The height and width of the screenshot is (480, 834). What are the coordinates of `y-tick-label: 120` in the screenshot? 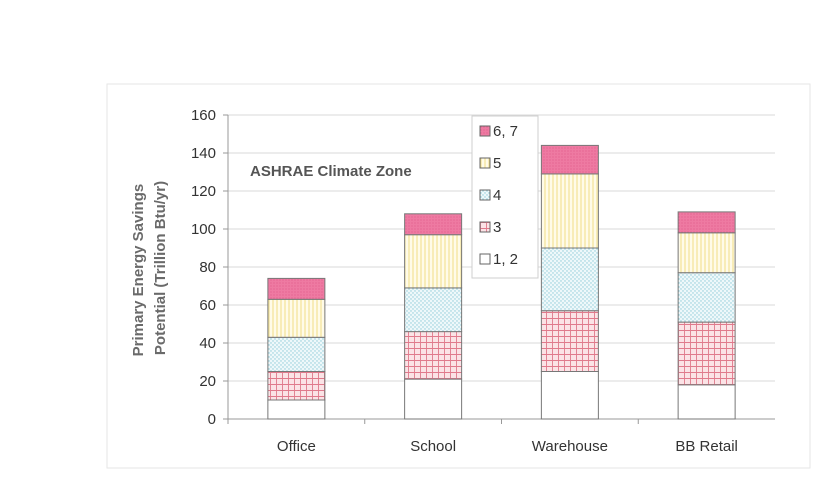 It's located at (203, 191).